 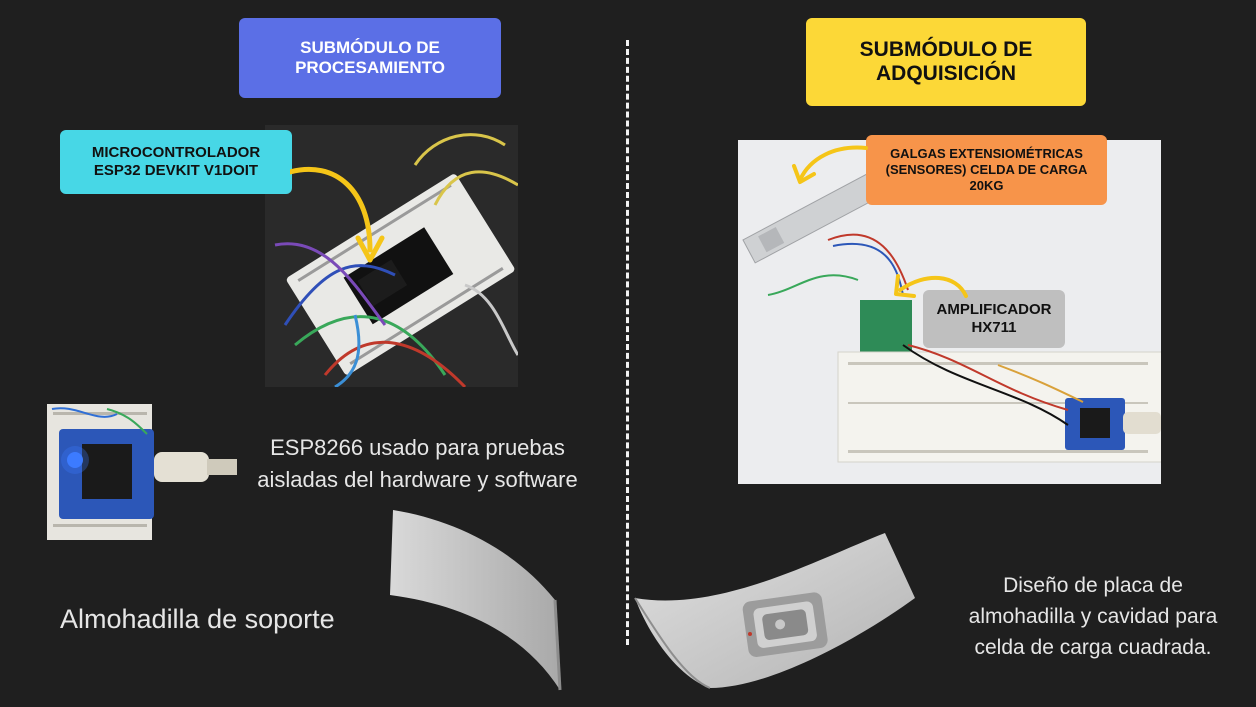 What do you see at coordinates (197, 619) in the screenshot?
I see `almohadilla-caption: Almohadilla de soporte` at bounding box center [197, 619].